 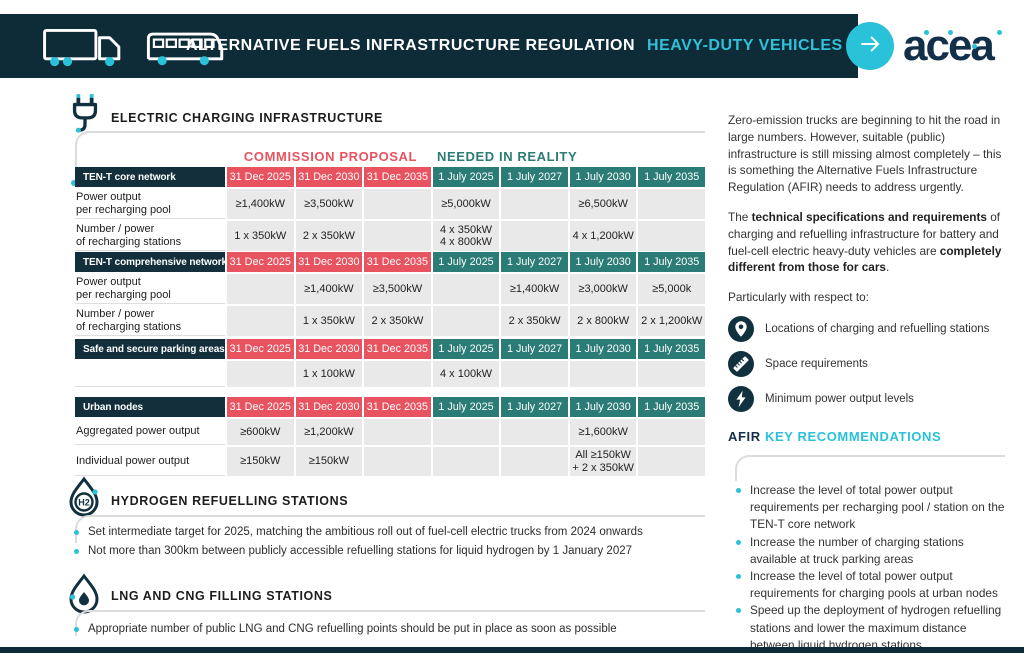 What do you see at coordinates (603, 349) in the screenshot?
I see `column-header: 1 July 2030` at bounding box center [603, 349].